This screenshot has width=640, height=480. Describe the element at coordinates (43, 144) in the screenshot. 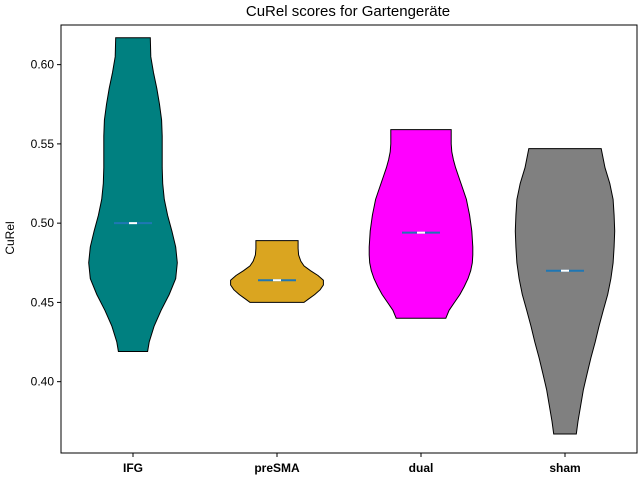

I see `y-tick-label: 0.55` at that location.